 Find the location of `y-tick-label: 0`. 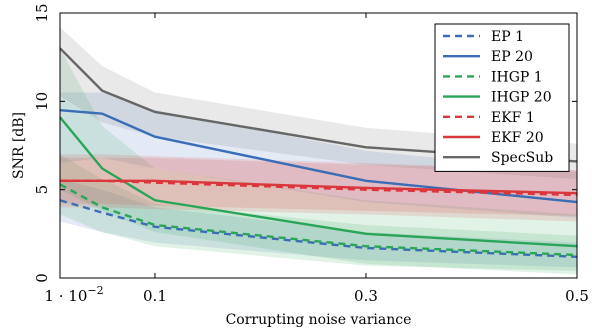

y-tick-label: 0 is located at coordinates (42, 278).